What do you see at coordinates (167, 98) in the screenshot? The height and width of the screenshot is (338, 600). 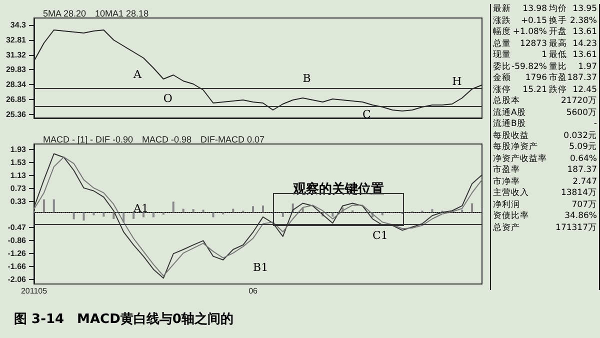 I see `annotation: O` at bounding box center [167, 98].